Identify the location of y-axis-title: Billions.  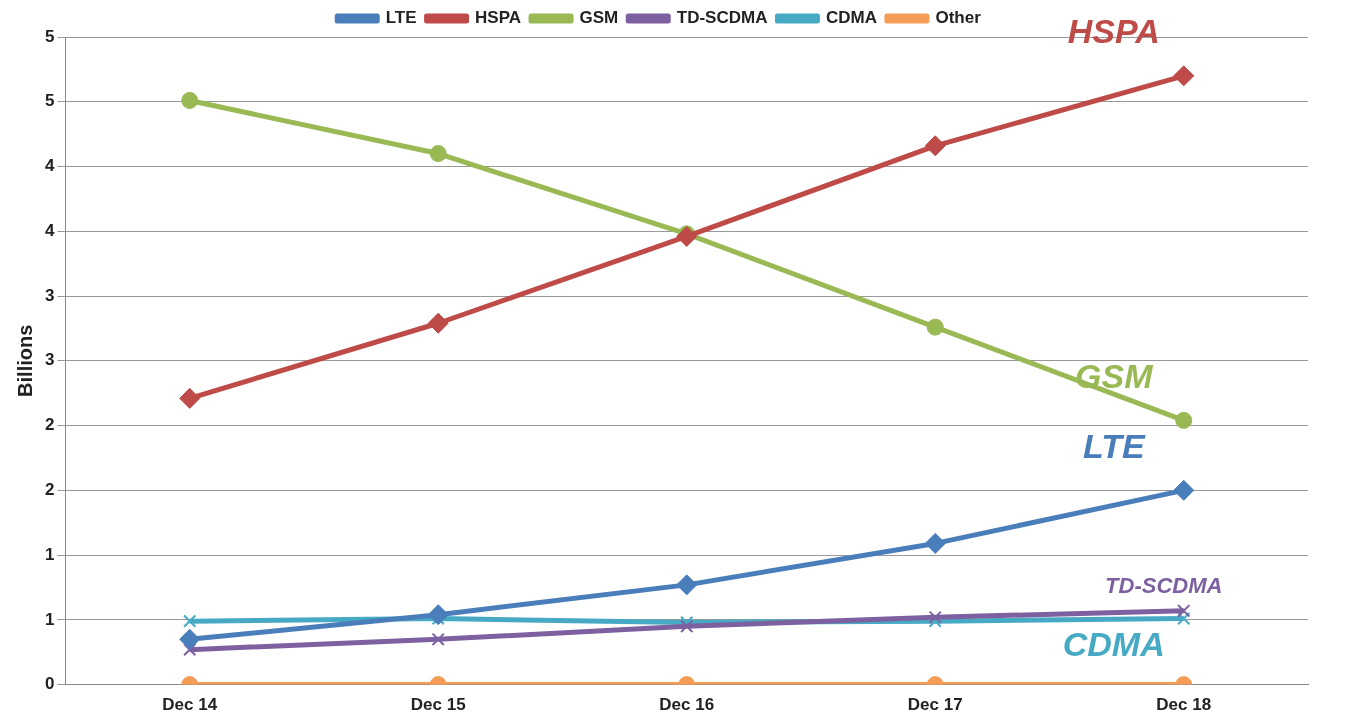
(24, 360).